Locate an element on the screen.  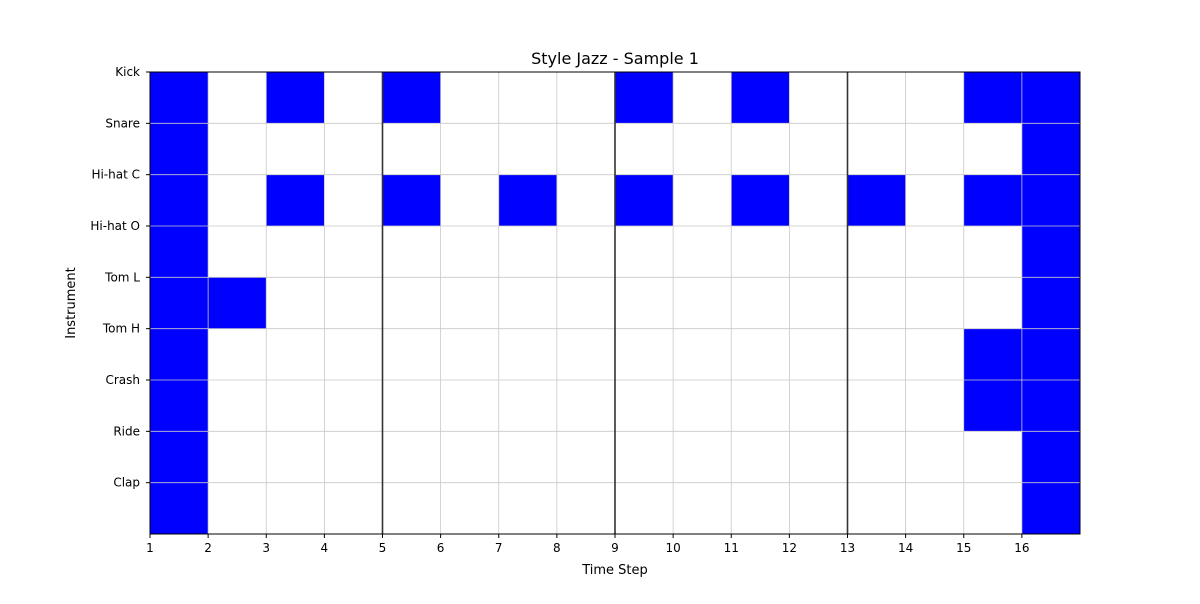
y-tick-label: Clap is located at coordinates (126, 483).